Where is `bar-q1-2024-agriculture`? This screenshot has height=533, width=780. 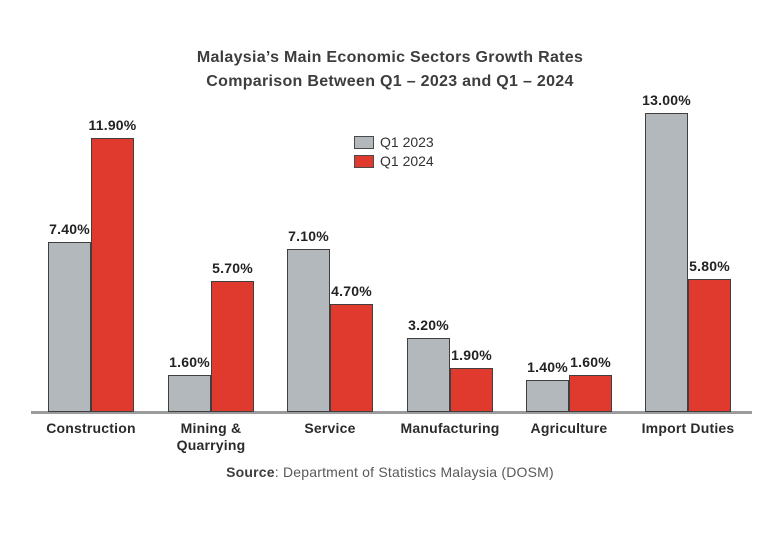 bar-q1-2024-agriculture is located at coordinates (590, 393).